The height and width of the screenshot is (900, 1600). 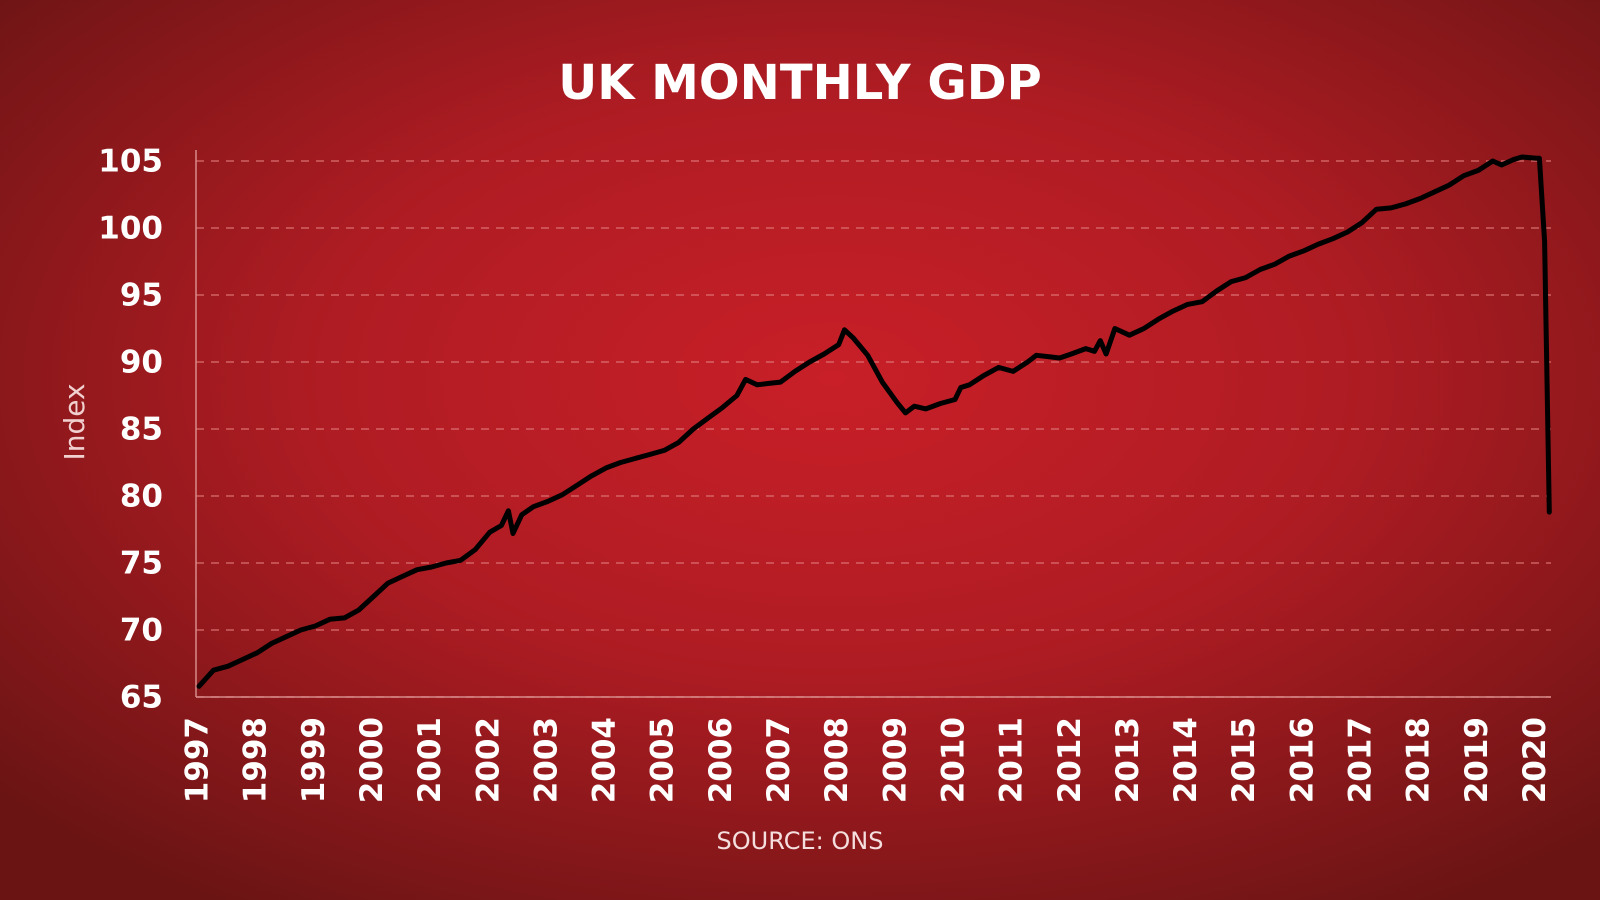 What do you see at coordinates (1477, 760) in the screenshot?
I see `x-tick-label: 2019` at bounding box center [1477, 760].